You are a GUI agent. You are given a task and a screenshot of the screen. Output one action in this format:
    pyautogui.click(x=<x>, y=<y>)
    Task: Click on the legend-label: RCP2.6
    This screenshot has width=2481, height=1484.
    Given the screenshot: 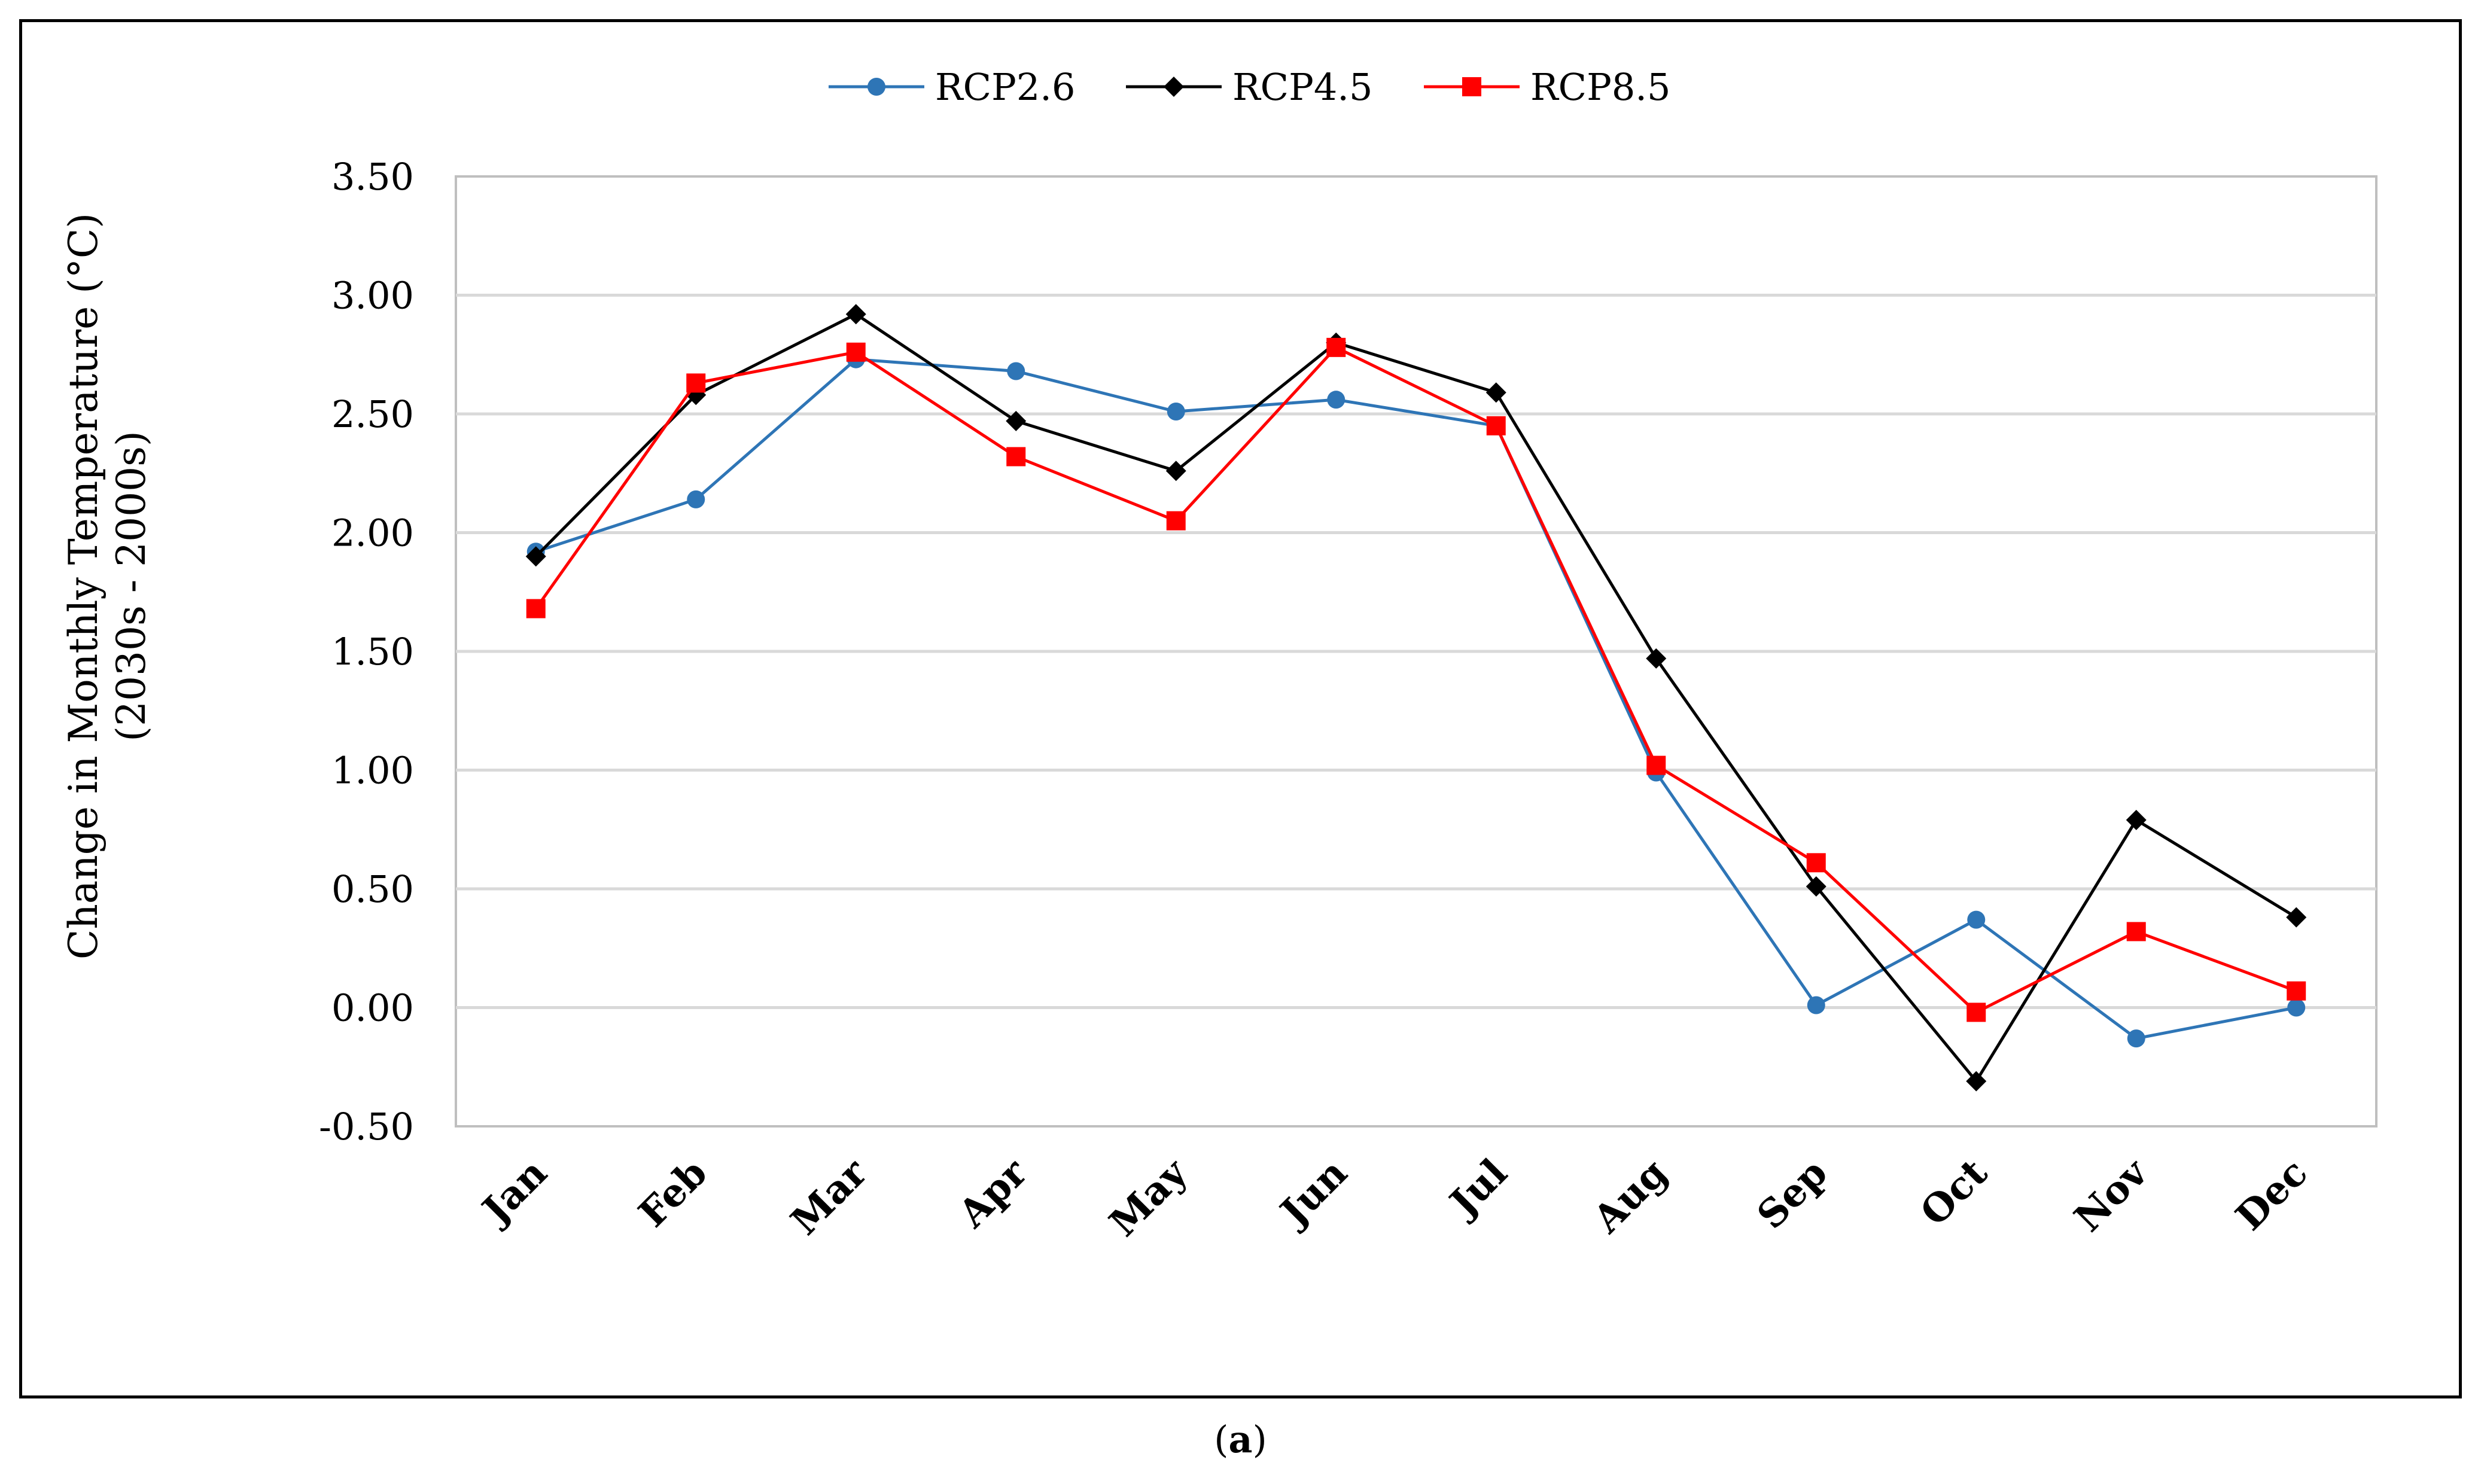 What is the action you would take?
    pyautogui.click(x=1005, y=87)
    